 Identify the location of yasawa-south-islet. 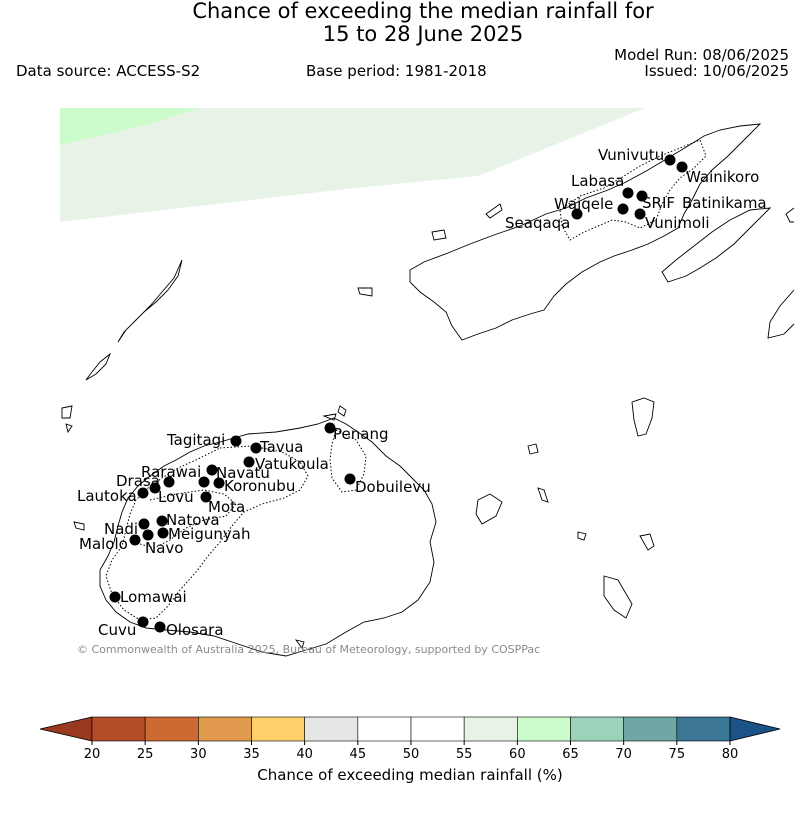
(98, 366).